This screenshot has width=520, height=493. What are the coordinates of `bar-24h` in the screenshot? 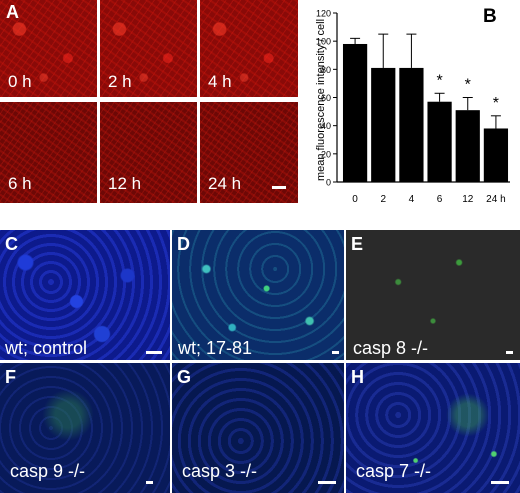 It's located at (496, 155).